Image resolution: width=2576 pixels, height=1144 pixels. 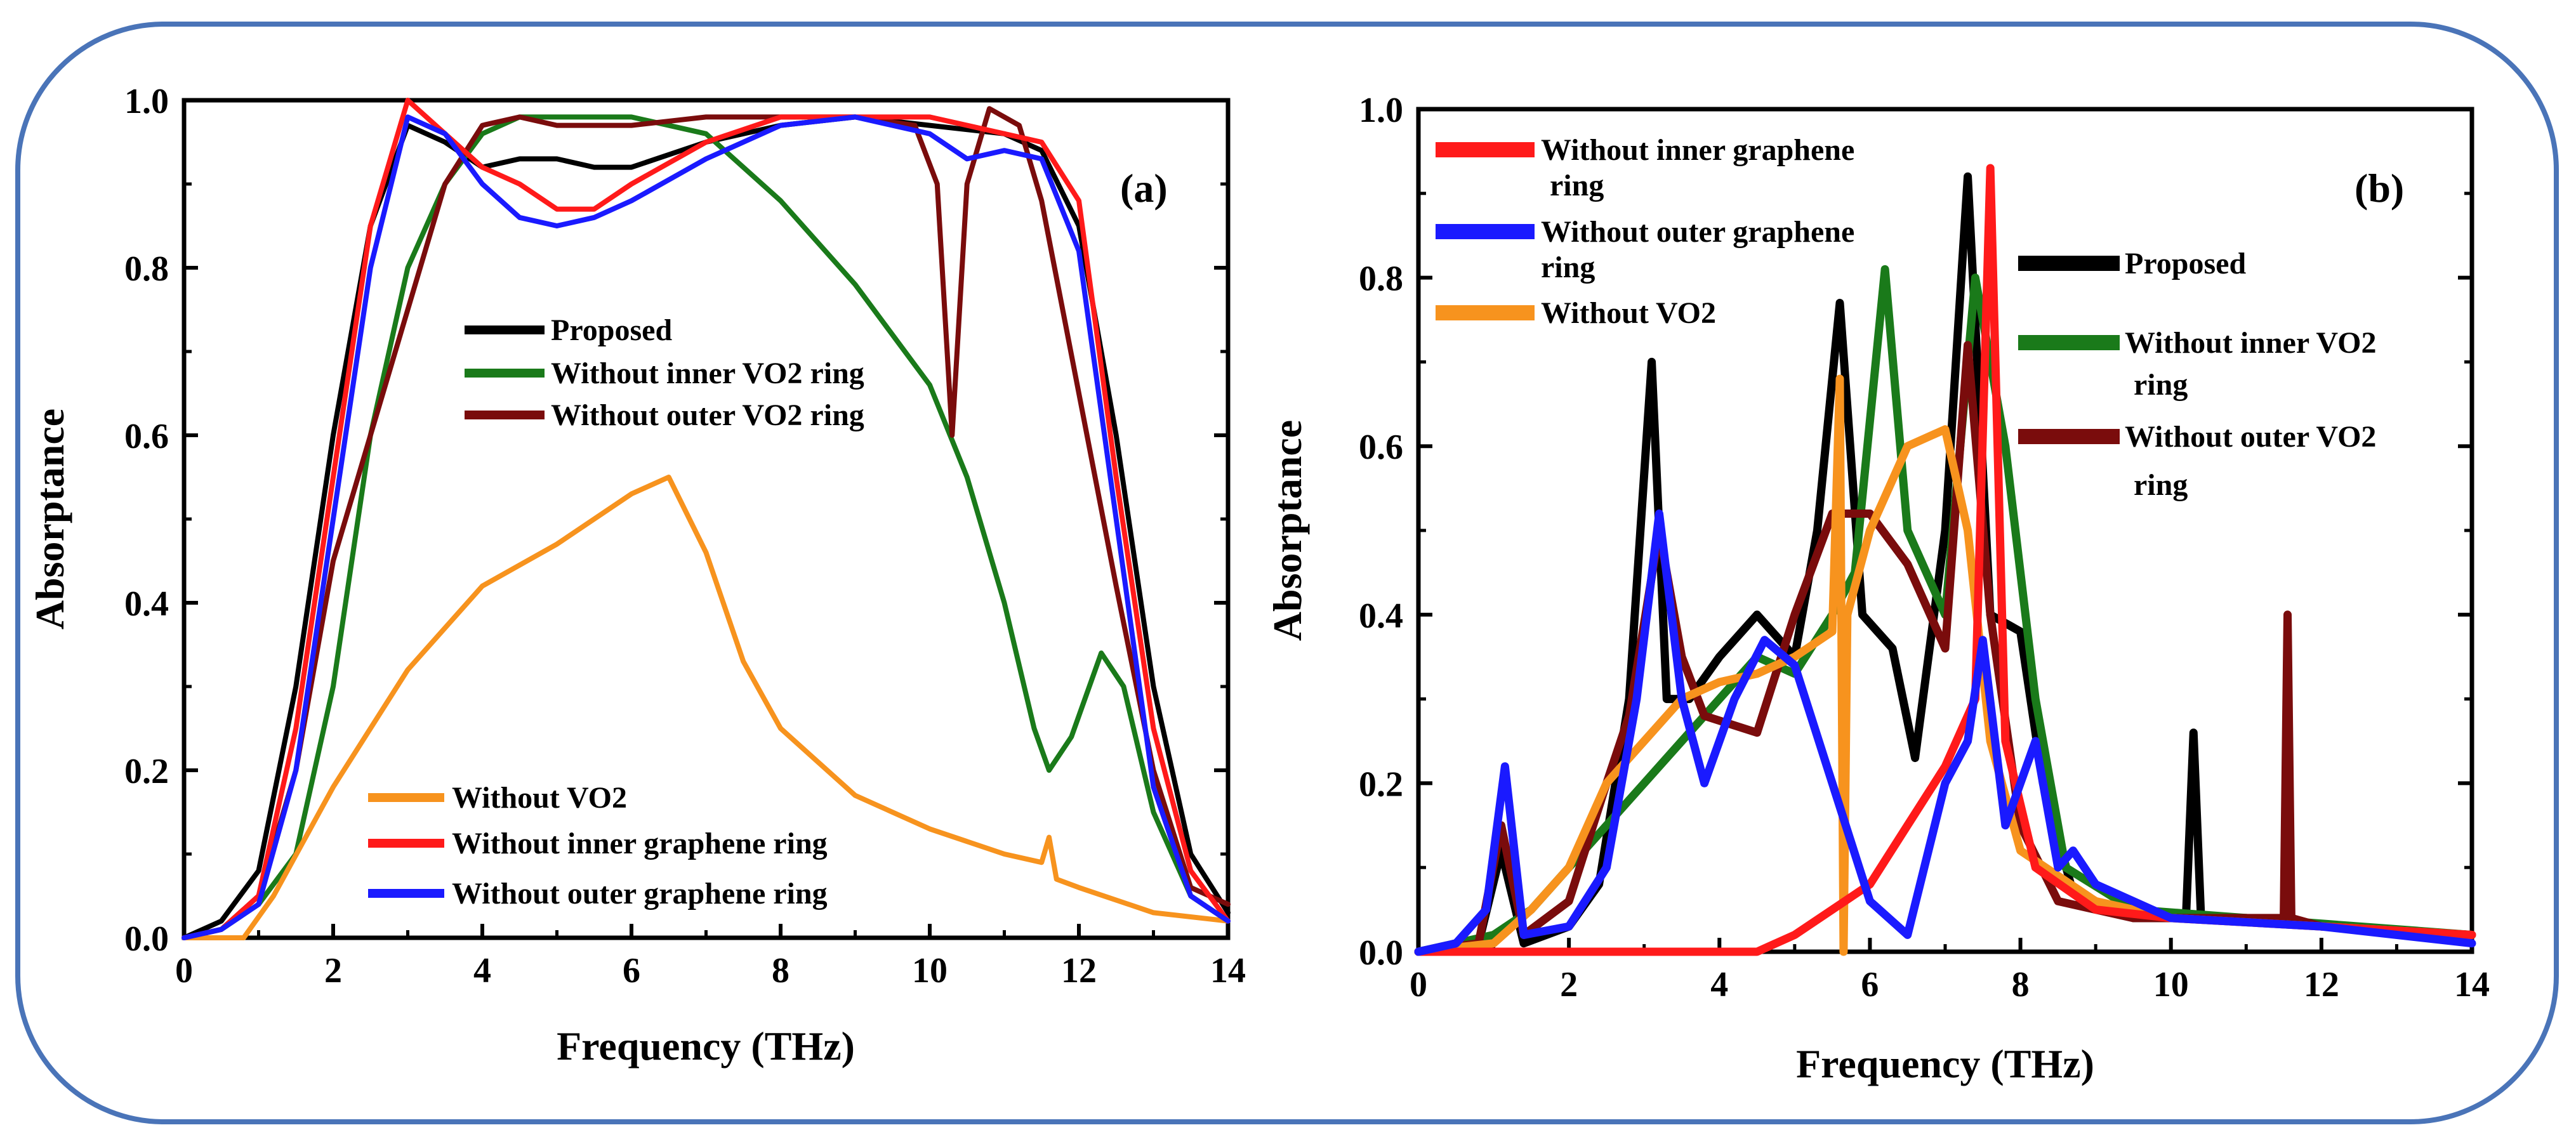 I want to click on legend-label-a-outer-vo2: Without outer VO2 ring, so click(x=707, y=415).